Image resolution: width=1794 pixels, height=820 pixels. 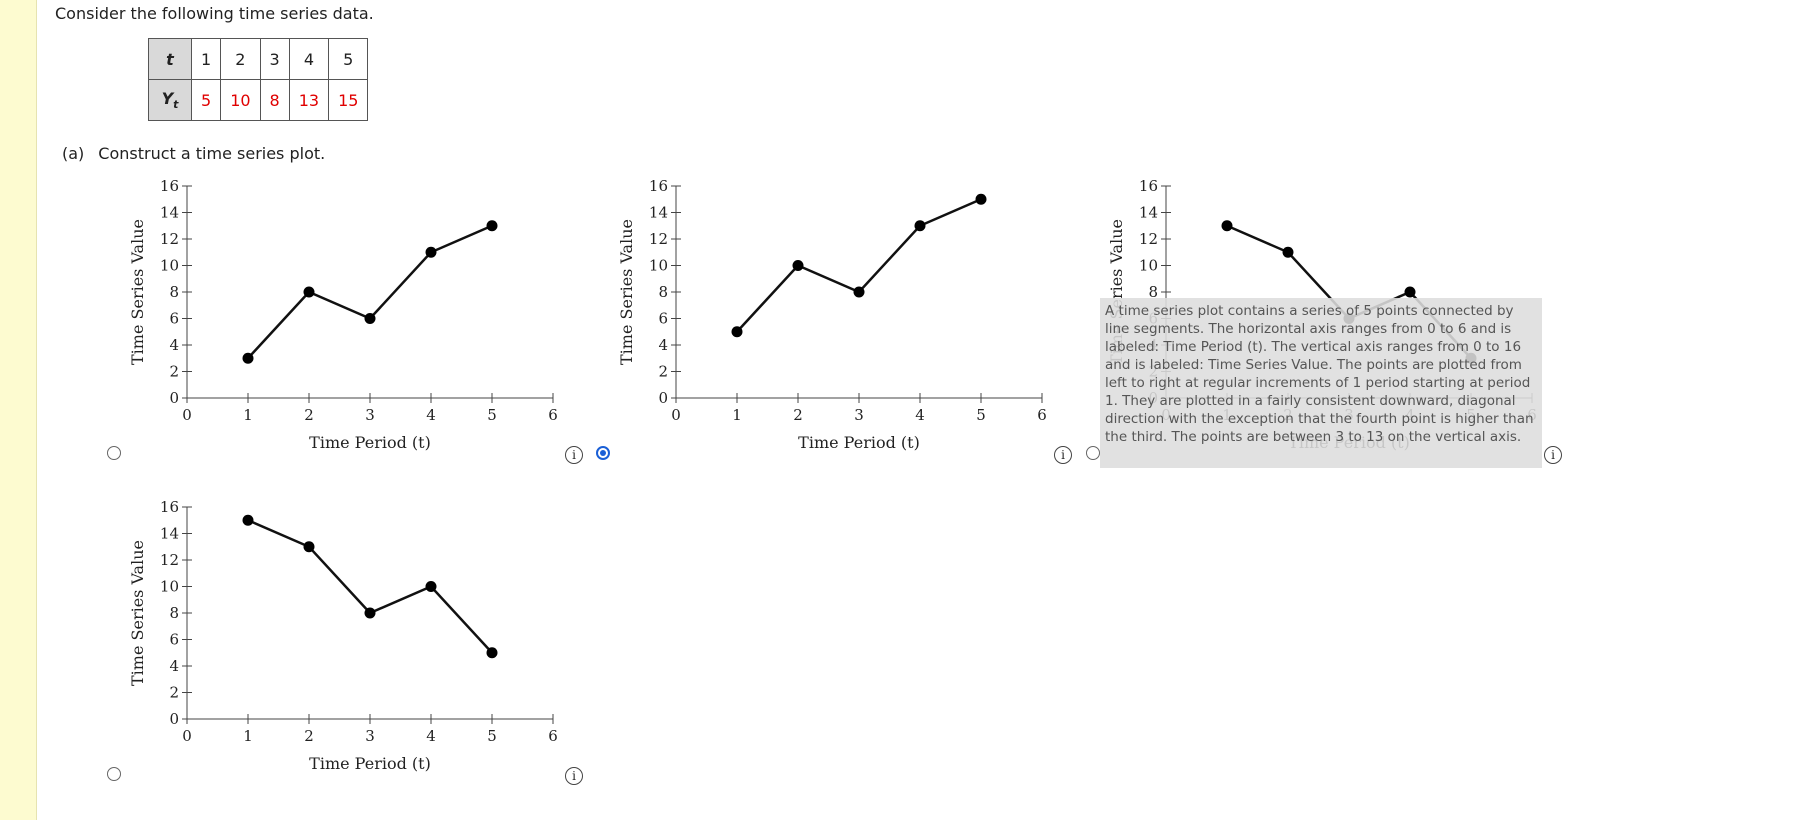 What do you see at coordinates (212, 153) in the screenshot?
I see `part-text: Construct a time series plot.` at bounding box center [212, 153].